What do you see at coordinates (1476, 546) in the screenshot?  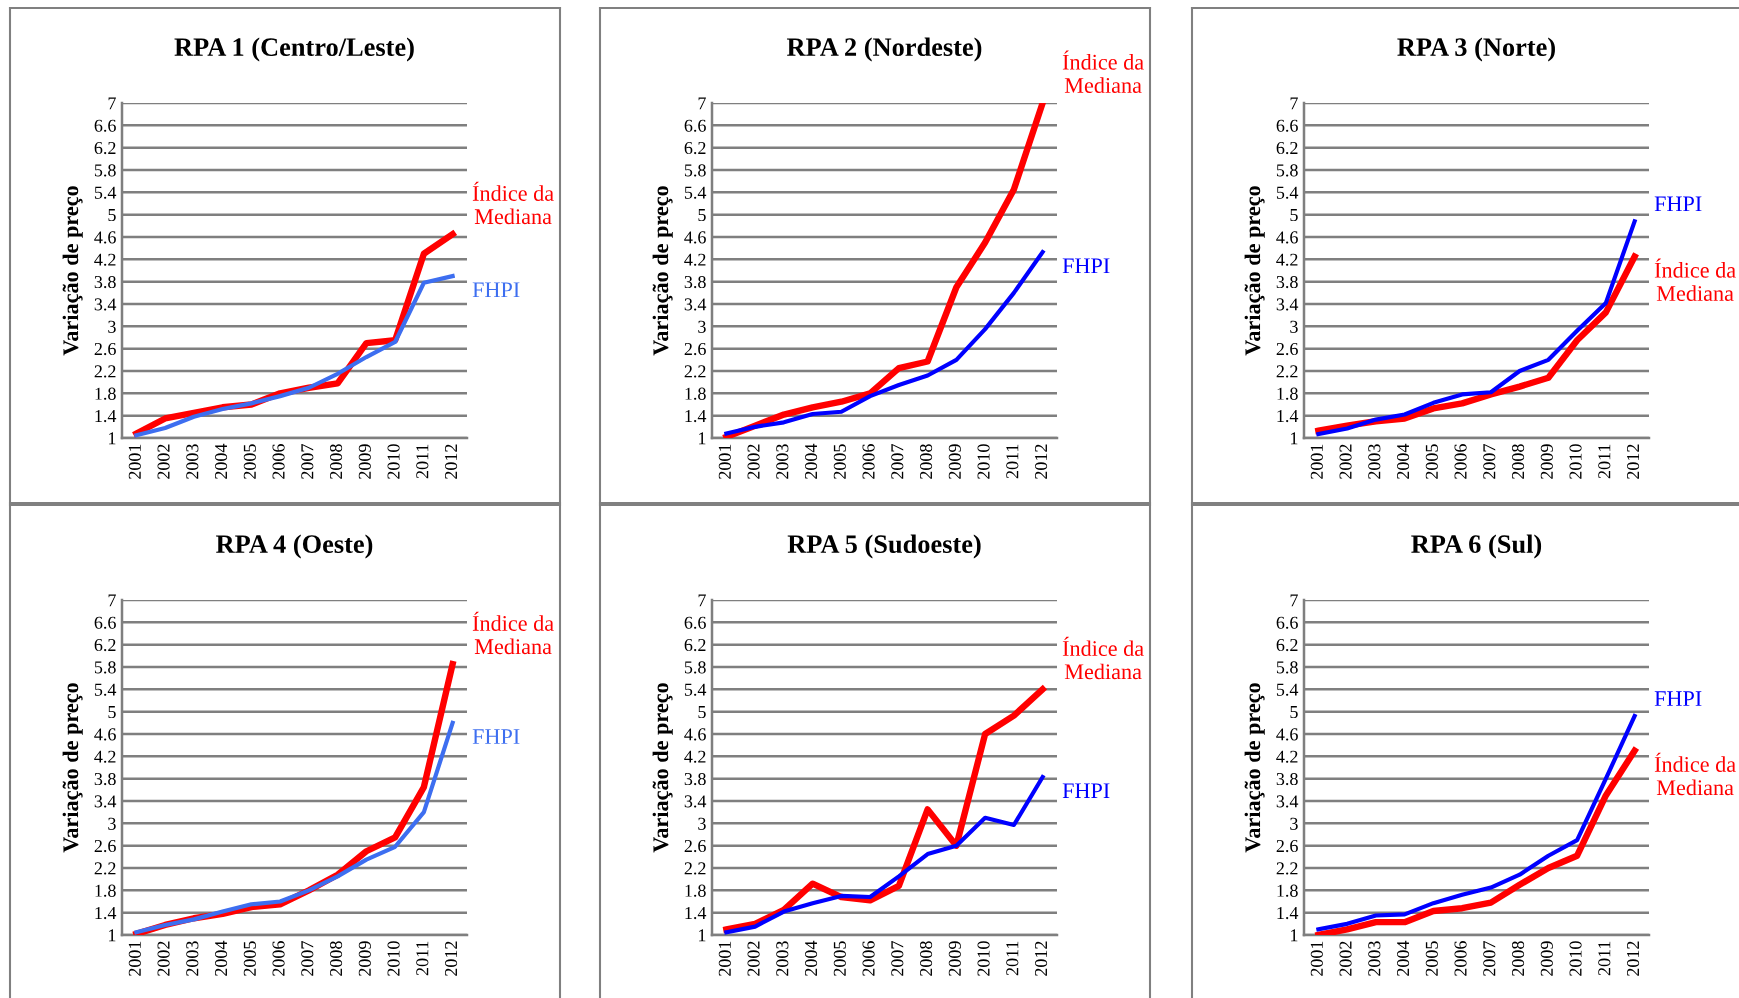 I see `chart-title: RPA 6 (Sul)` at bounding box center [1476, 546].